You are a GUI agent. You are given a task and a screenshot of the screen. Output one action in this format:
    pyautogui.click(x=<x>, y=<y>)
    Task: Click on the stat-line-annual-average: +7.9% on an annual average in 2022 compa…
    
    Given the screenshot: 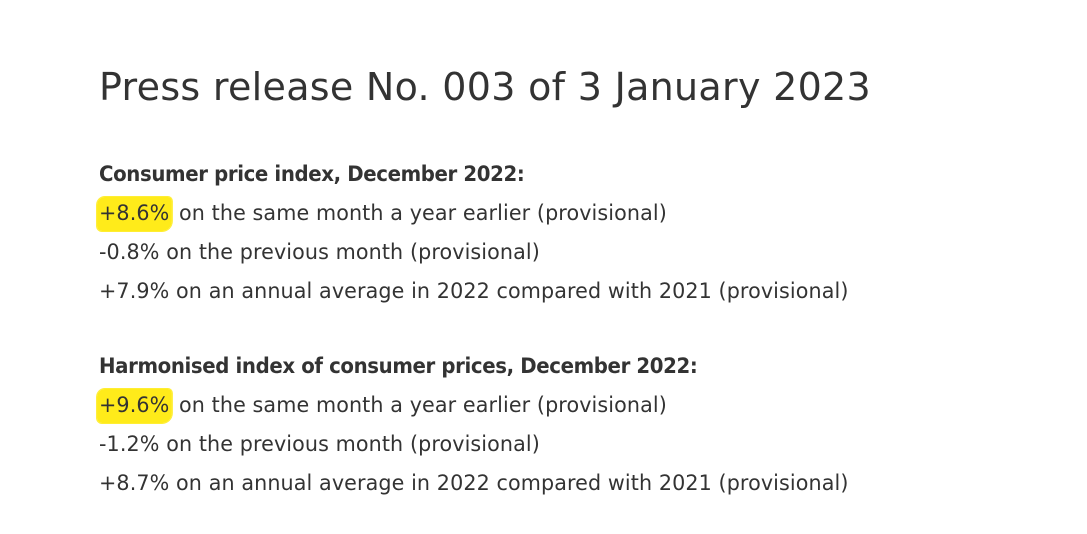 What is the action you would take?
    pyautogui.click(x=572, y=291)
    